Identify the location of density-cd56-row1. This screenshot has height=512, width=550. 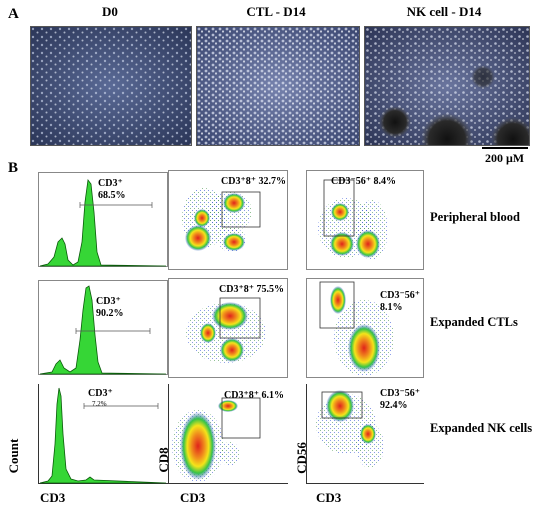
(365, 220).